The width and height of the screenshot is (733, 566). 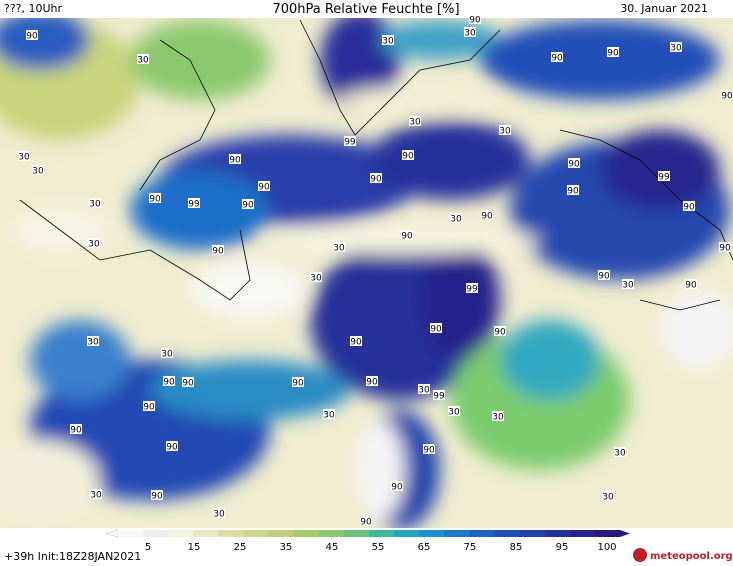 I want to click on colorbar-tick-label: 25, so click(x=240, y=547).